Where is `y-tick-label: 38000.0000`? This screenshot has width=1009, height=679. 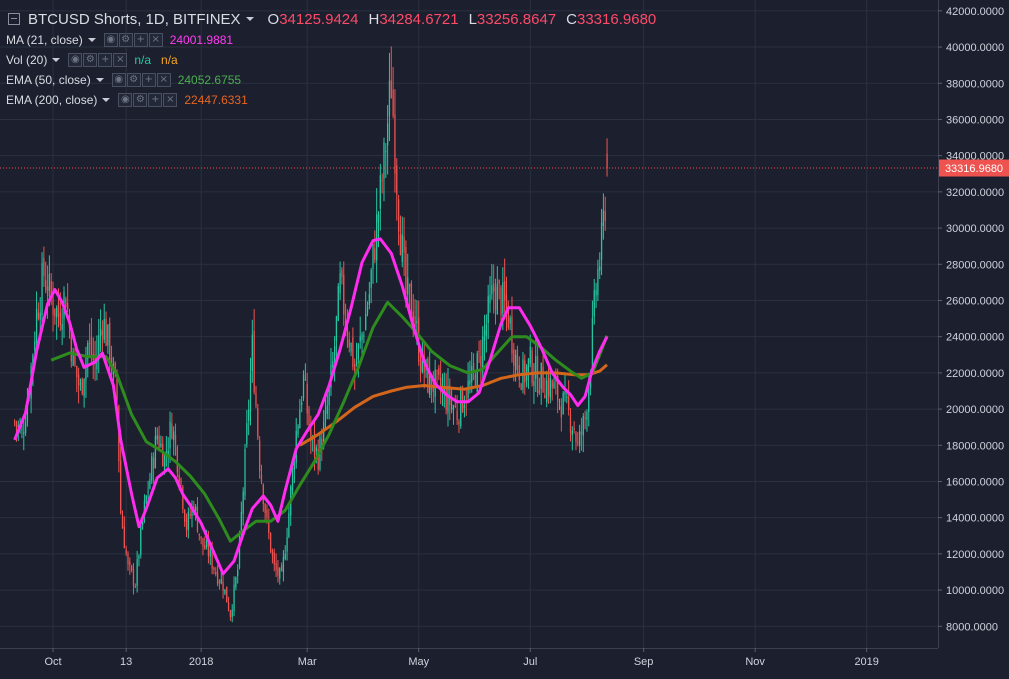
y-tick-label: 38000.0000 is located at coordinates (975, 84).